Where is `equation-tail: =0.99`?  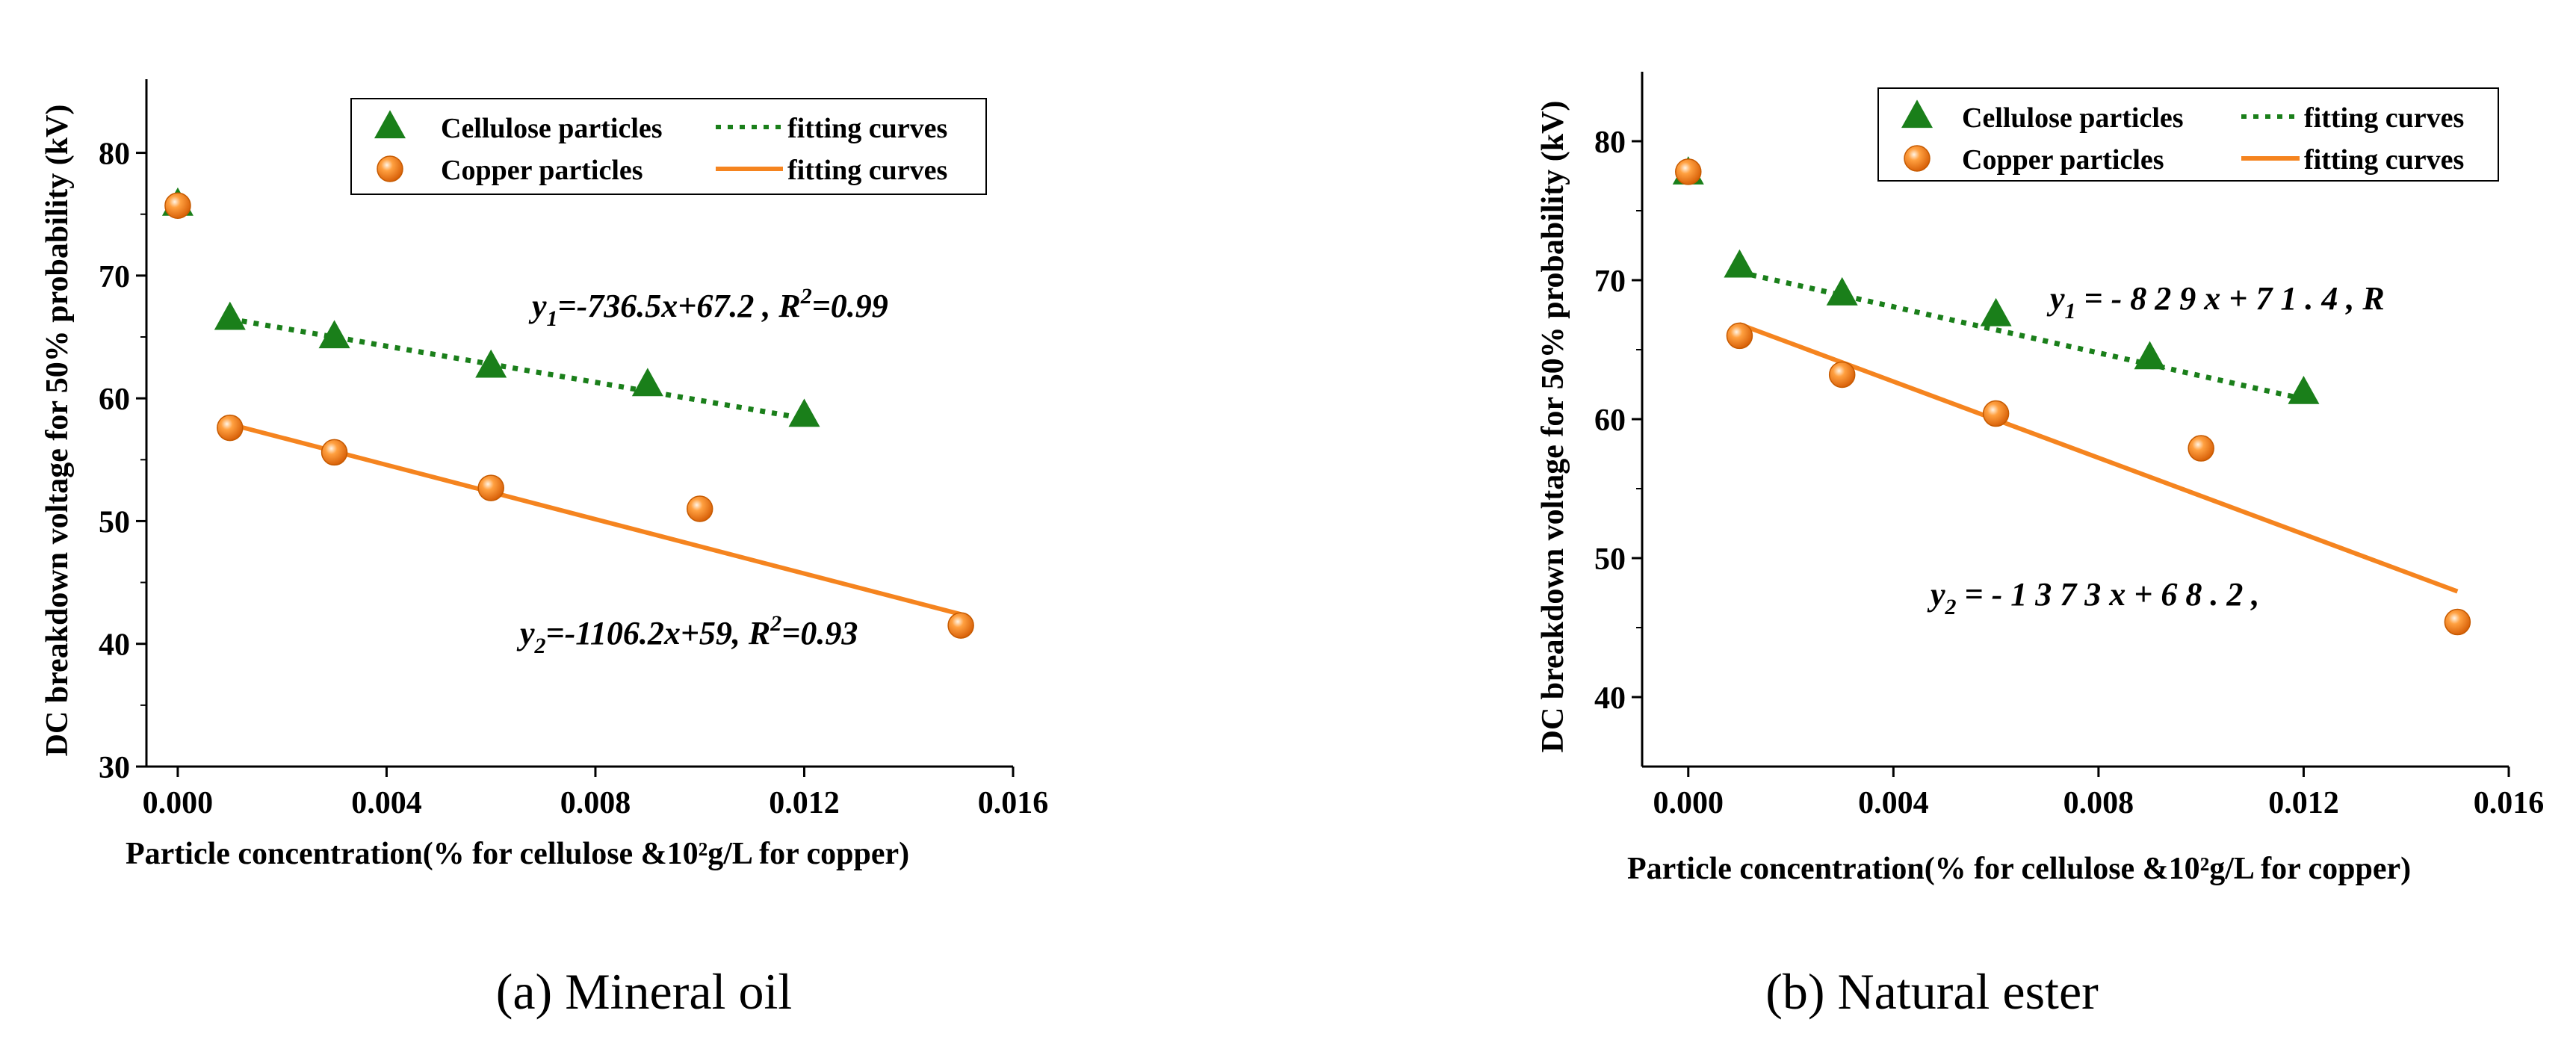 equation-tail: =0.99 is located at coordinates (850, 306).